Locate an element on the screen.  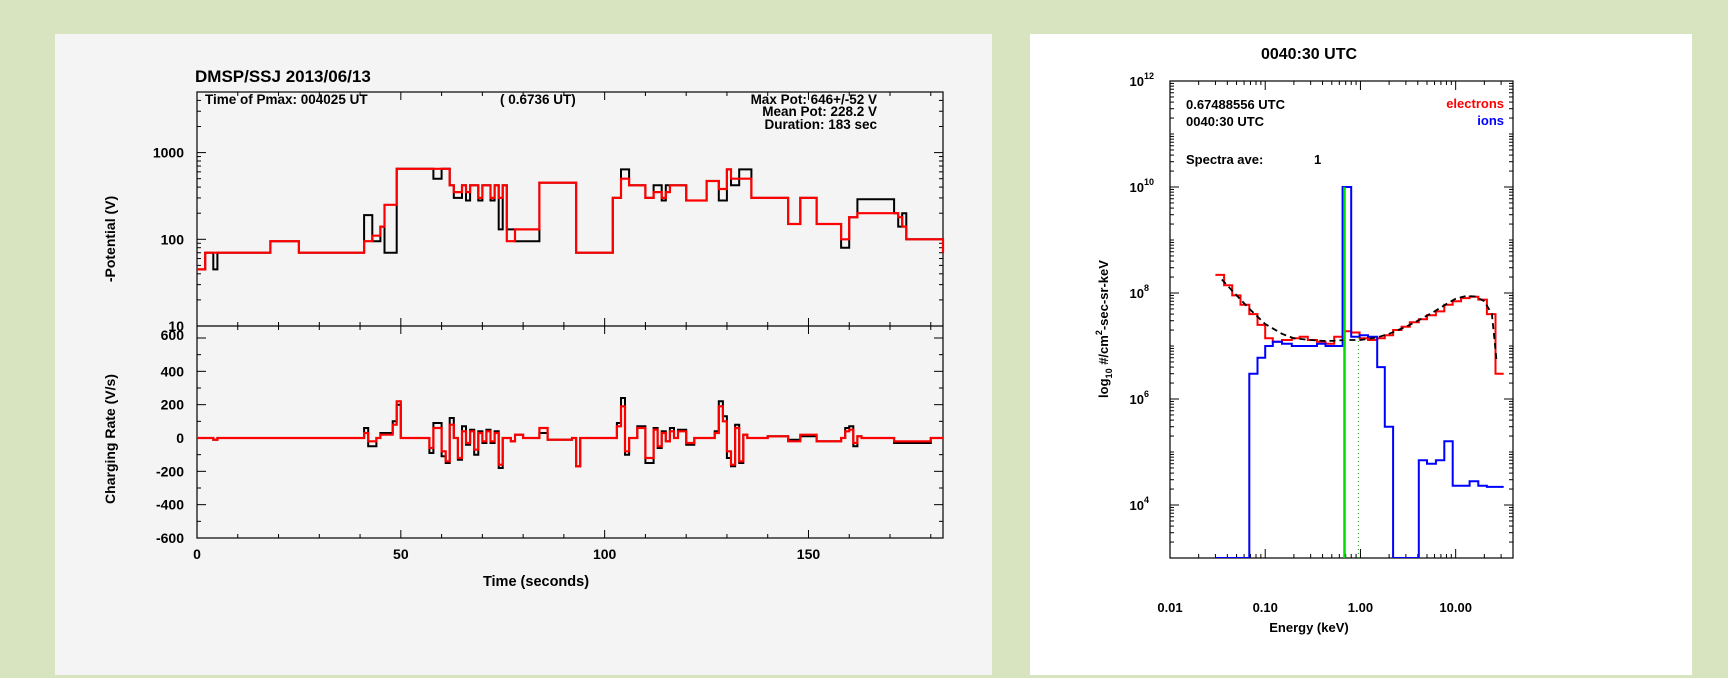
bottom-y-tick-label: 200 is located at coordinates (173, 405).